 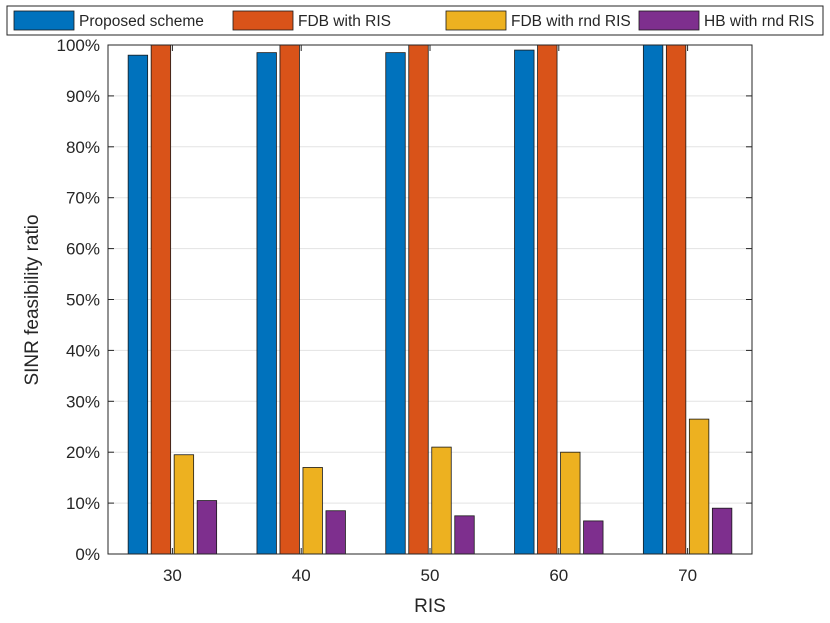 I want to click on y-tick-label: 10%, so click(x=83, y=503).